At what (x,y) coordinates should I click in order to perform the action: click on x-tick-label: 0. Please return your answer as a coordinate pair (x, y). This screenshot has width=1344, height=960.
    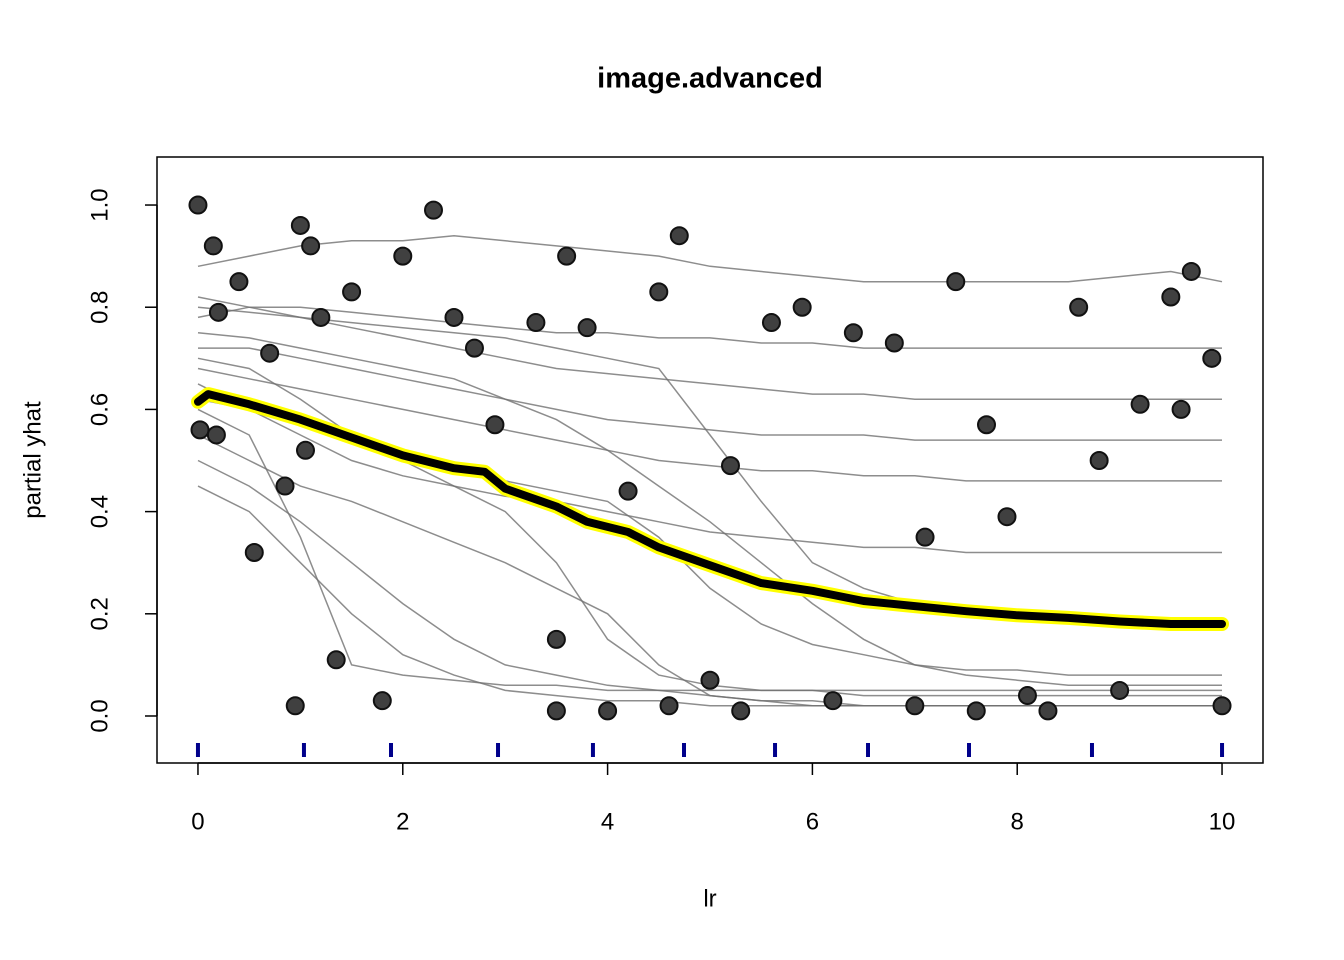
    Looking at the image, I should click on (197, 821).